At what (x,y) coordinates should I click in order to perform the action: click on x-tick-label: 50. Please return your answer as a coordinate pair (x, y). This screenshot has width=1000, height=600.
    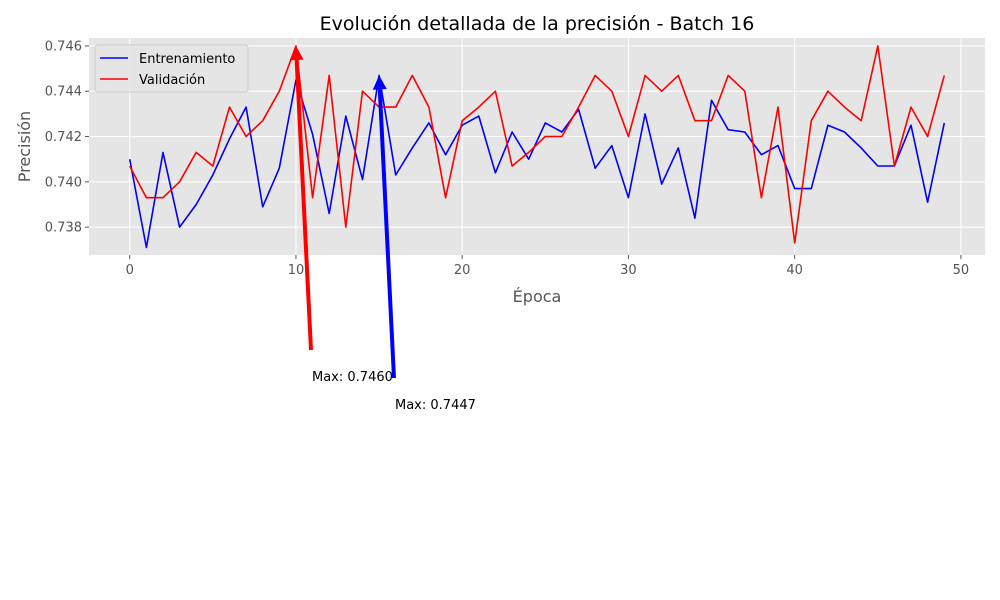
    Looking at the image, I should click on (961, 270).